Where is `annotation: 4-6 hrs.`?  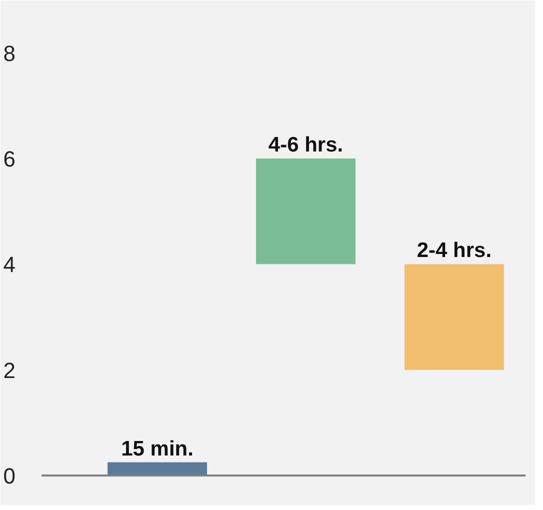
annotation: 4-6 hrs. is located at coordinates (306, 144).